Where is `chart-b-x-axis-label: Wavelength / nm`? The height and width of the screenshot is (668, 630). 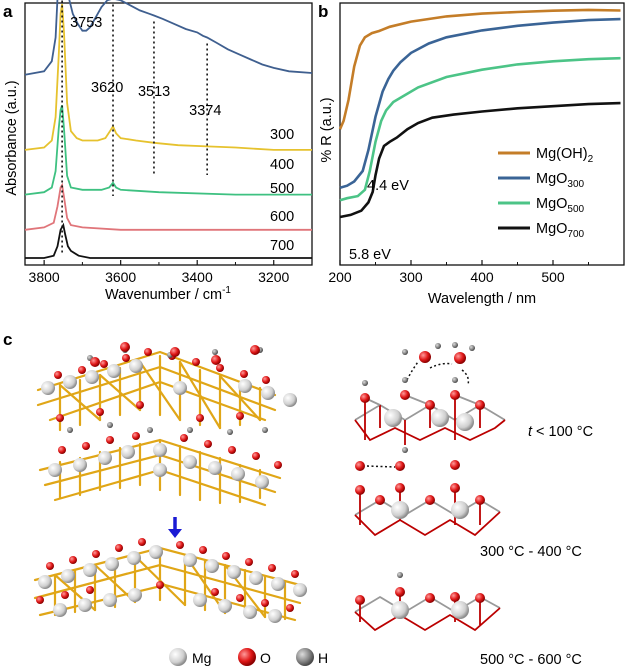 chart-b-x-axis-label: Wavelength / nm is located at coordinates (482, 299).